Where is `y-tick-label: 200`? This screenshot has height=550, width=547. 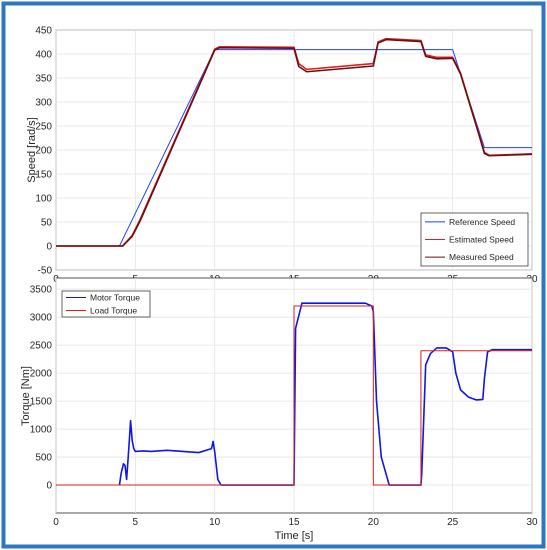
y-tick-label: 200 is located at coordinates (43, 151).